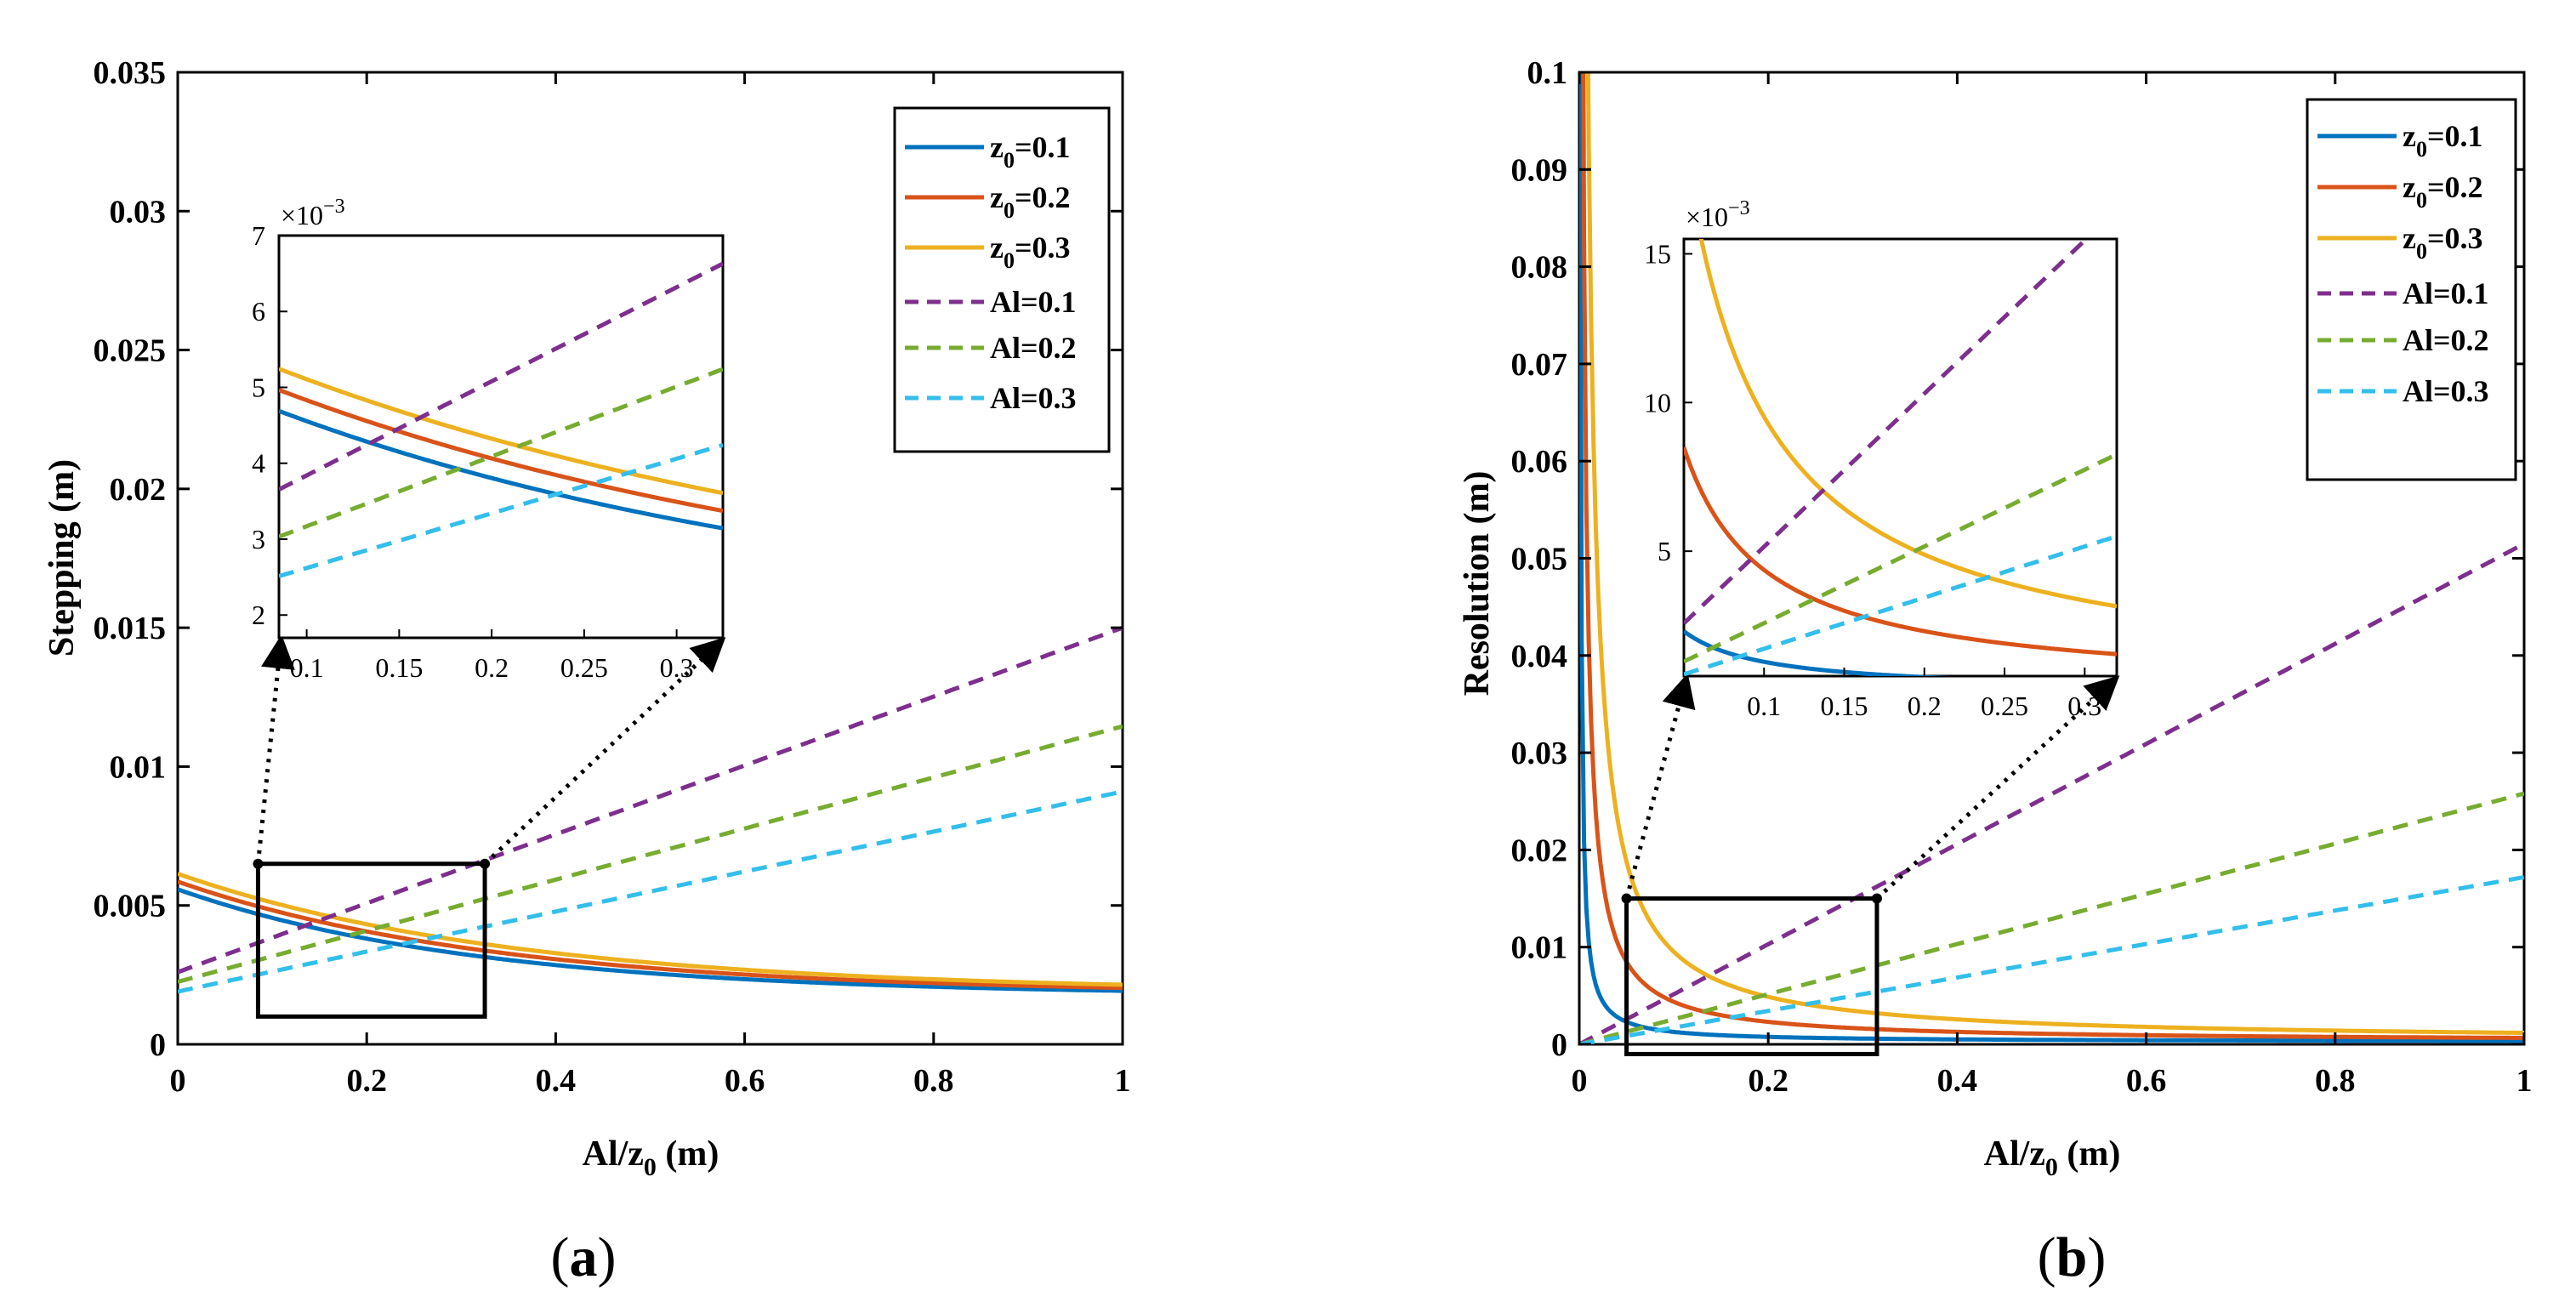 This screenshot has width=2576, height=1302. I want to click on legend-label-a-2: z0=0.3, so click(1030, 251).